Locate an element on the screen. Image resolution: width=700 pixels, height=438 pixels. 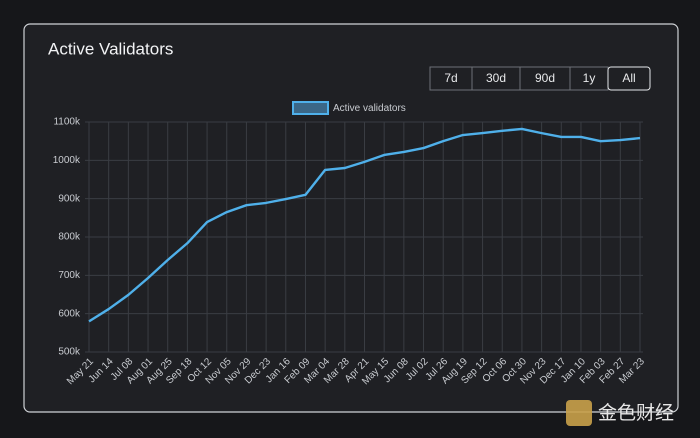
range-button: 7d is located at coordinates (451, 78).